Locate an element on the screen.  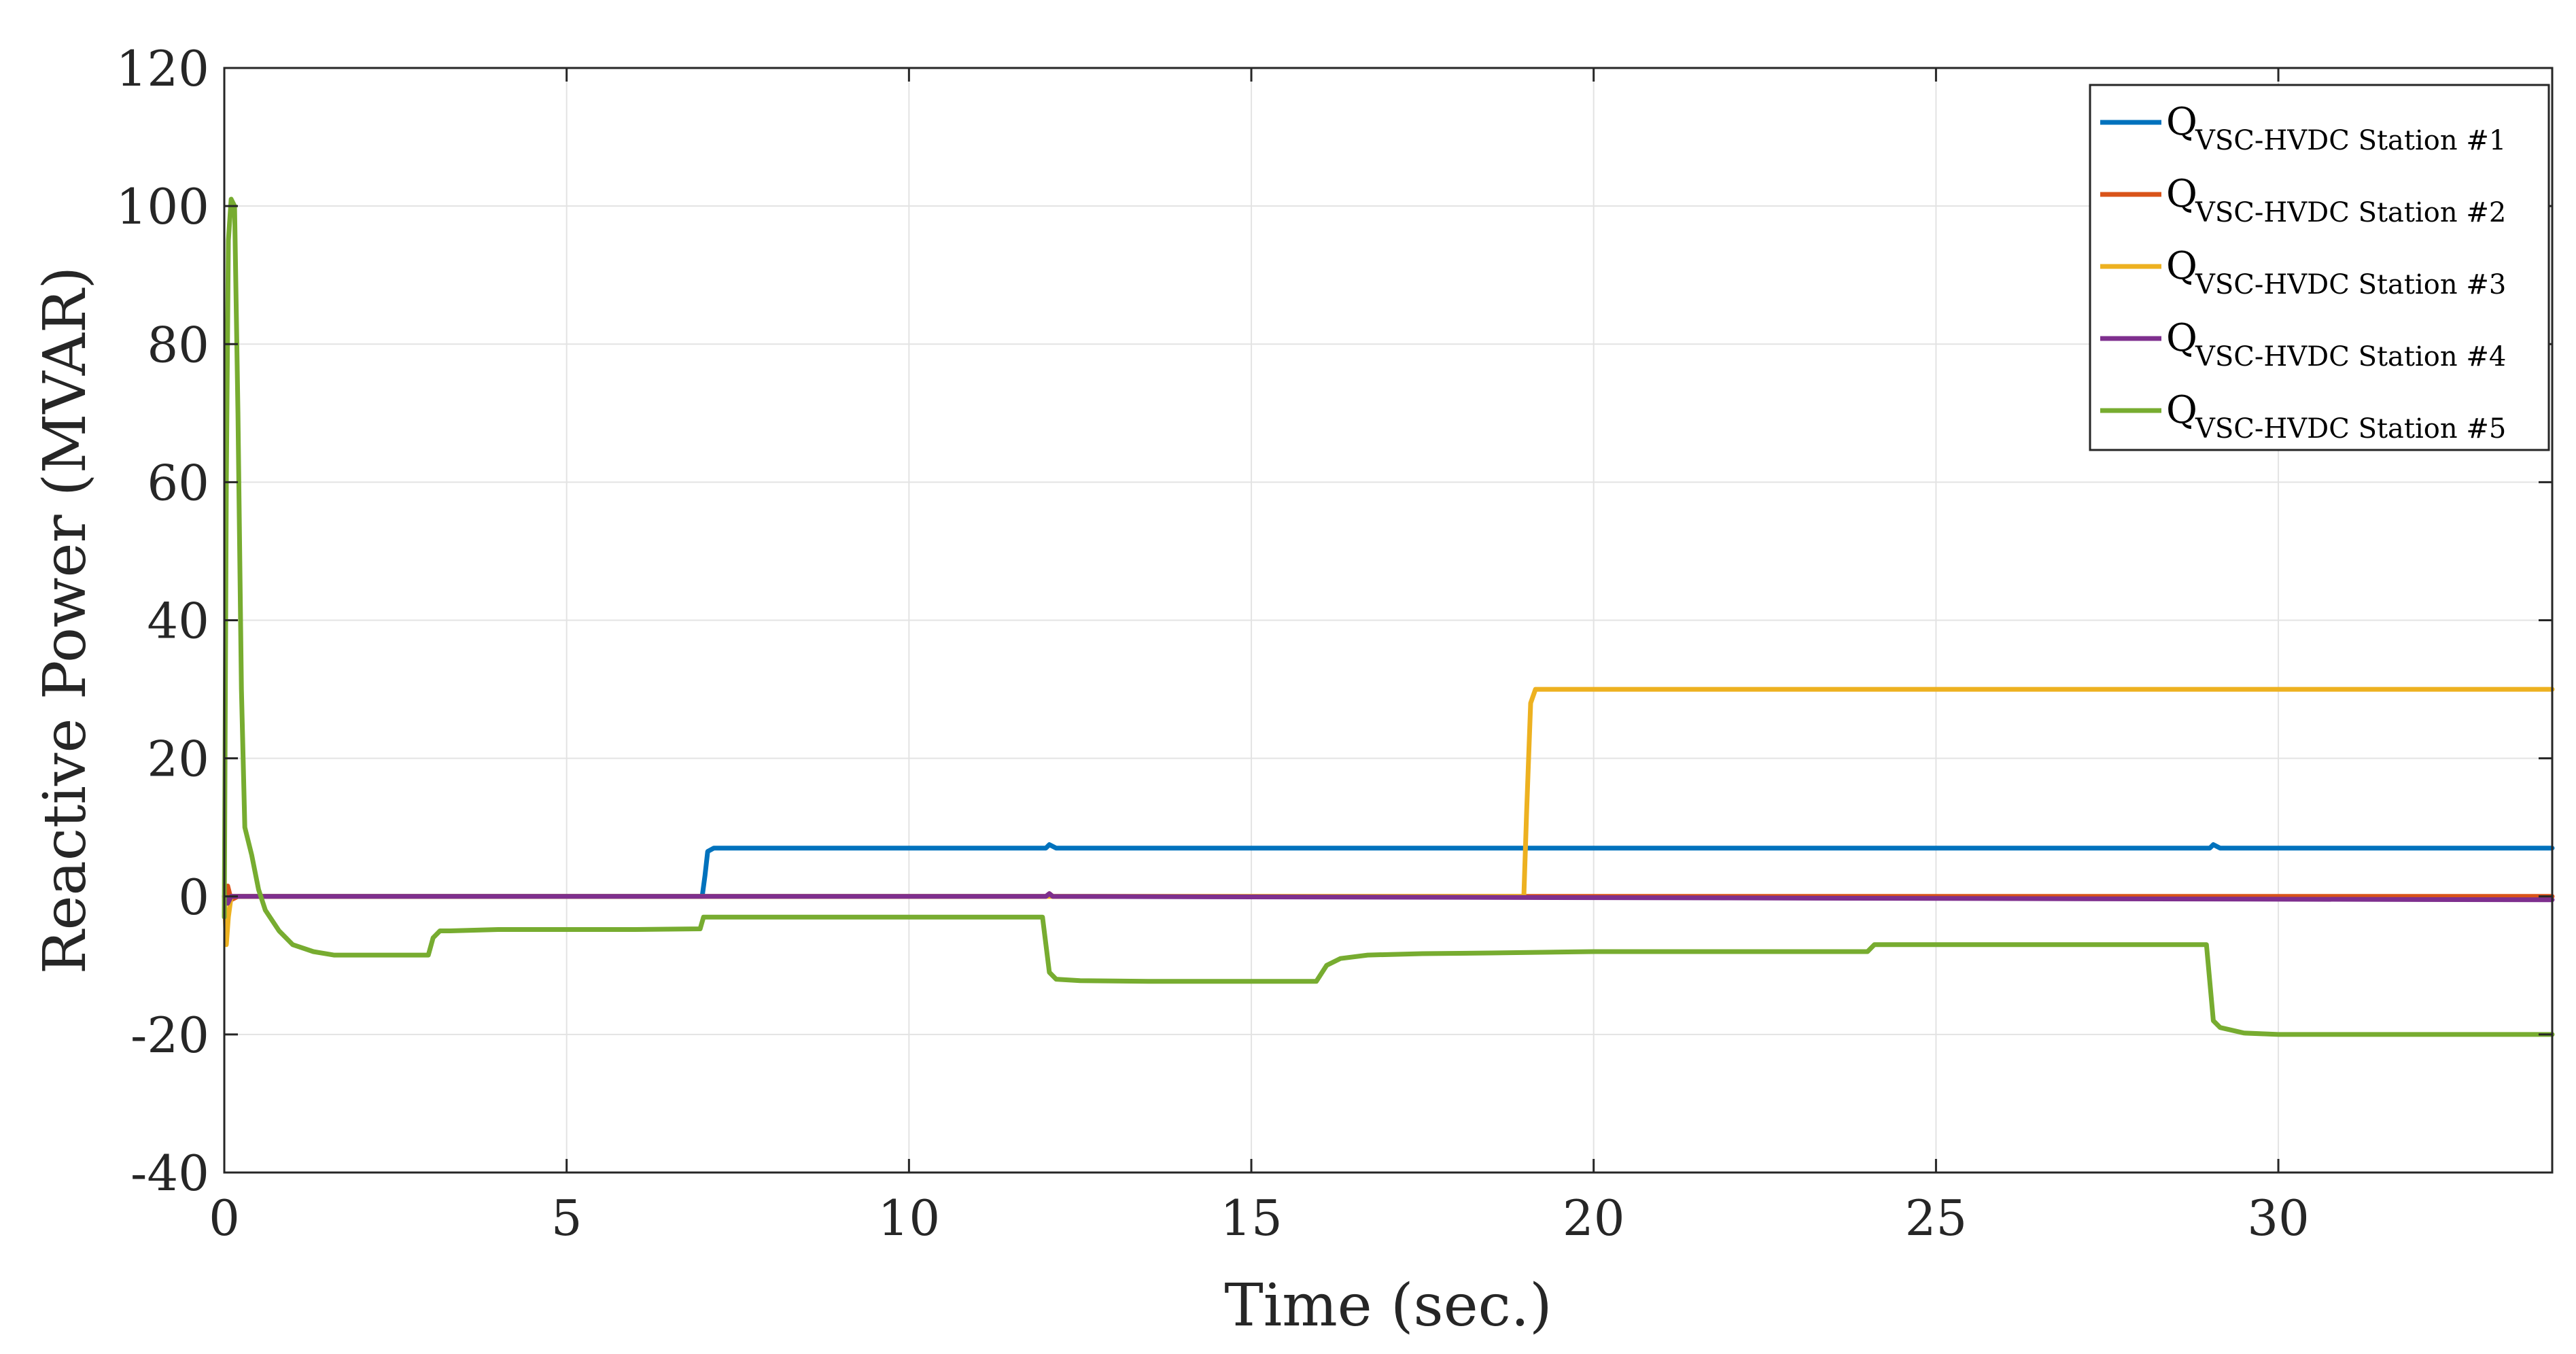
y-axis-title: Reactive Power (MVAR) is located at coordinates (65, 620).